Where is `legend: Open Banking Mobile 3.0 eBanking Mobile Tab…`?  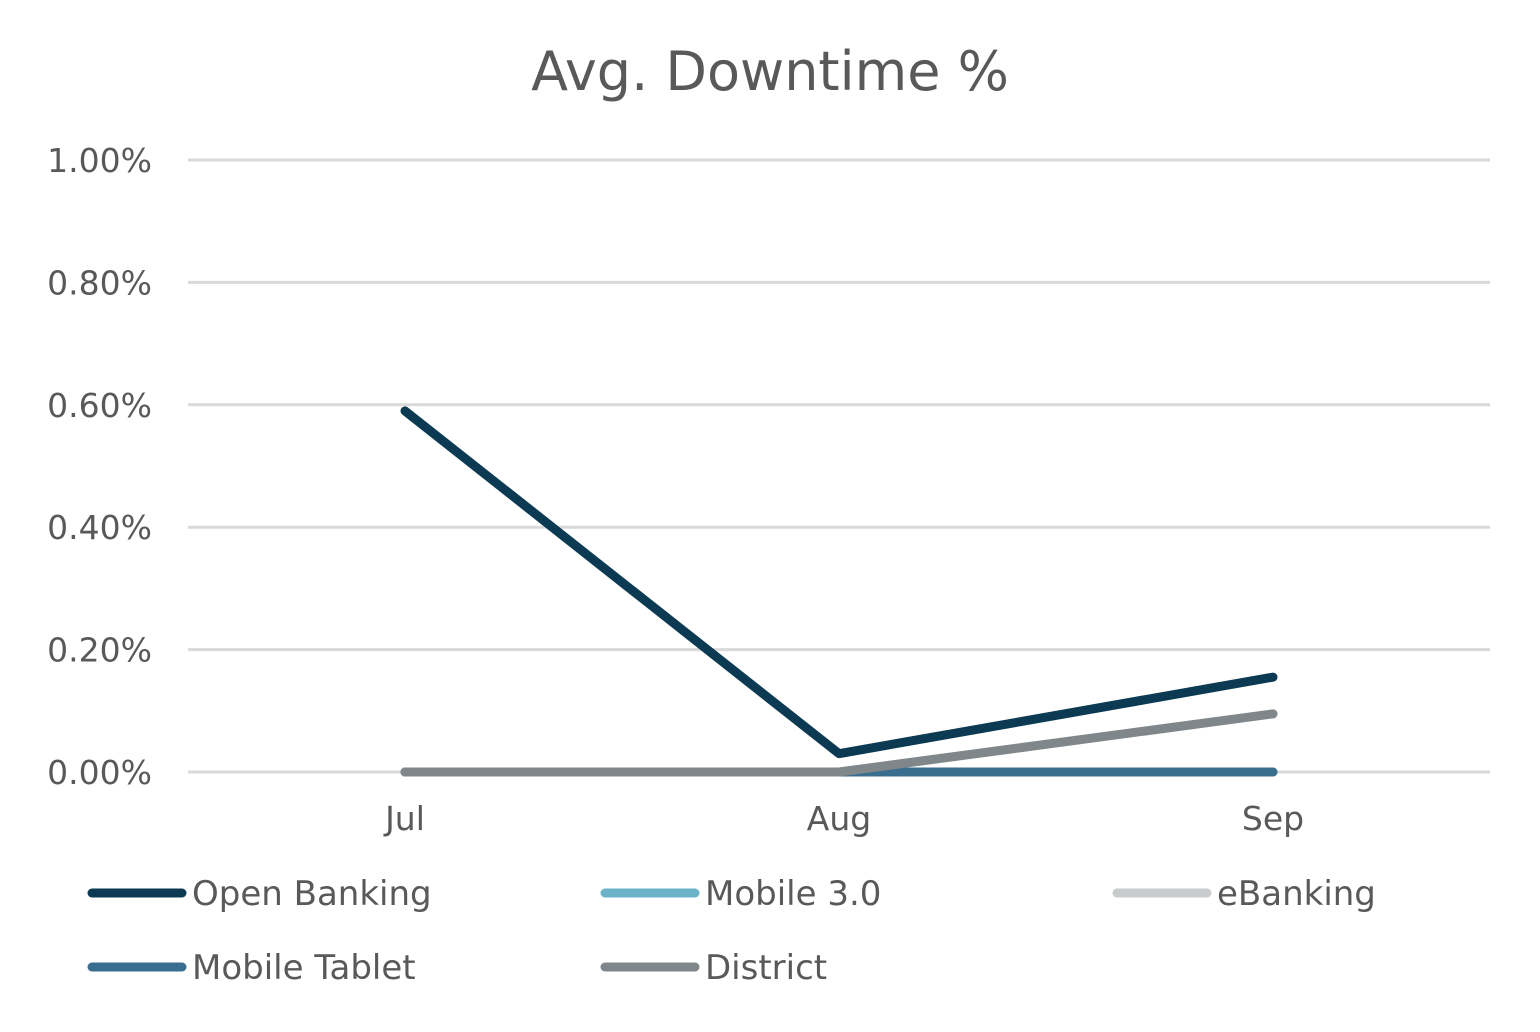
legend: Open Banking Mobile 3.0 eBanking Mobile Tab… is located at coordinates (731, 931).